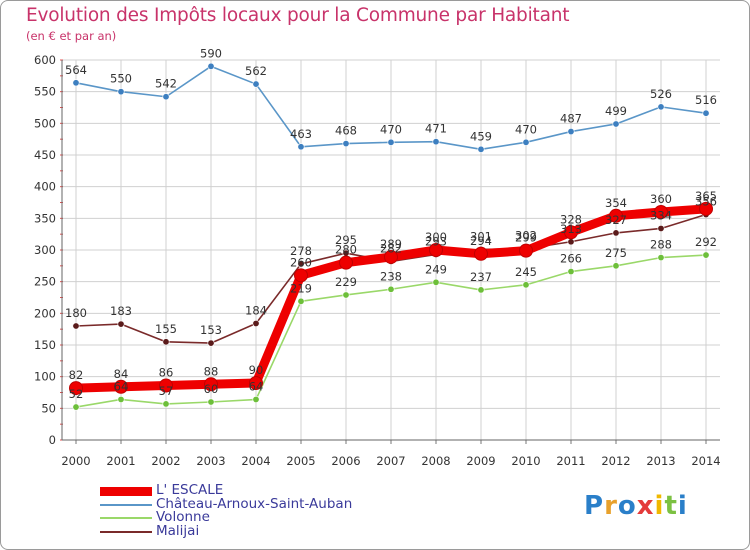  I want to click on data-label-volonne: 238, so click(391, 276).